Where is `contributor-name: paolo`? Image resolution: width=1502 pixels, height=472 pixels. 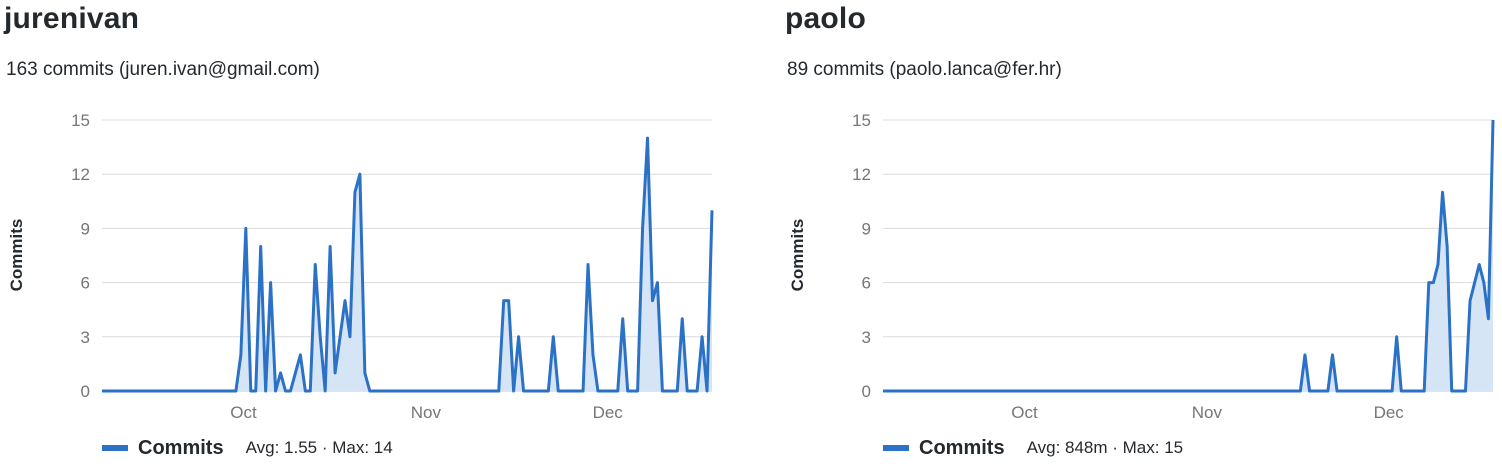 contributor-name: paolo is located at coordinates (825, 18).